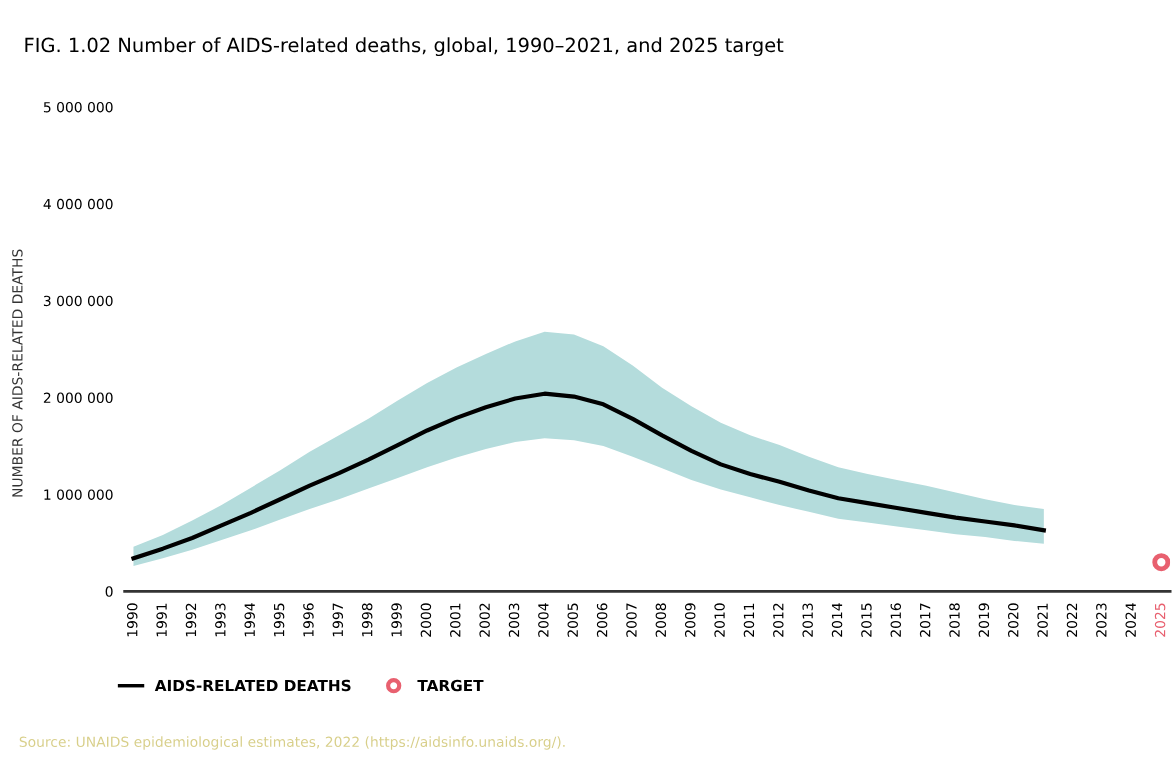 Image resolution: width=1176 pixels, height=778 pixels. I want to click on y-tick-label: 3 000 000, so click(78, 301).